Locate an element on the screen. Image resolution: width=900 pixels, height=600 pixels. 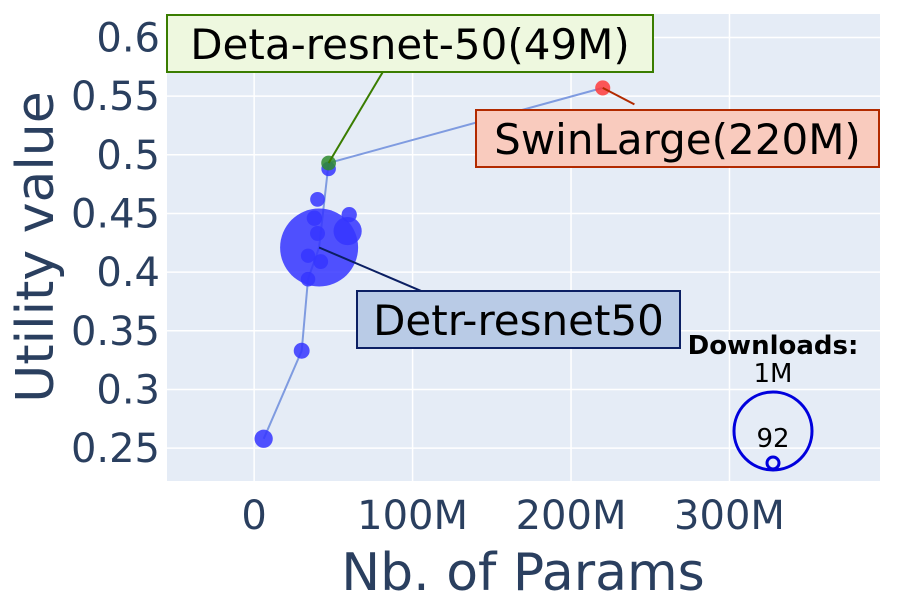
annotation-label: Detr-resnet50 is located at coordinates (518, 320).